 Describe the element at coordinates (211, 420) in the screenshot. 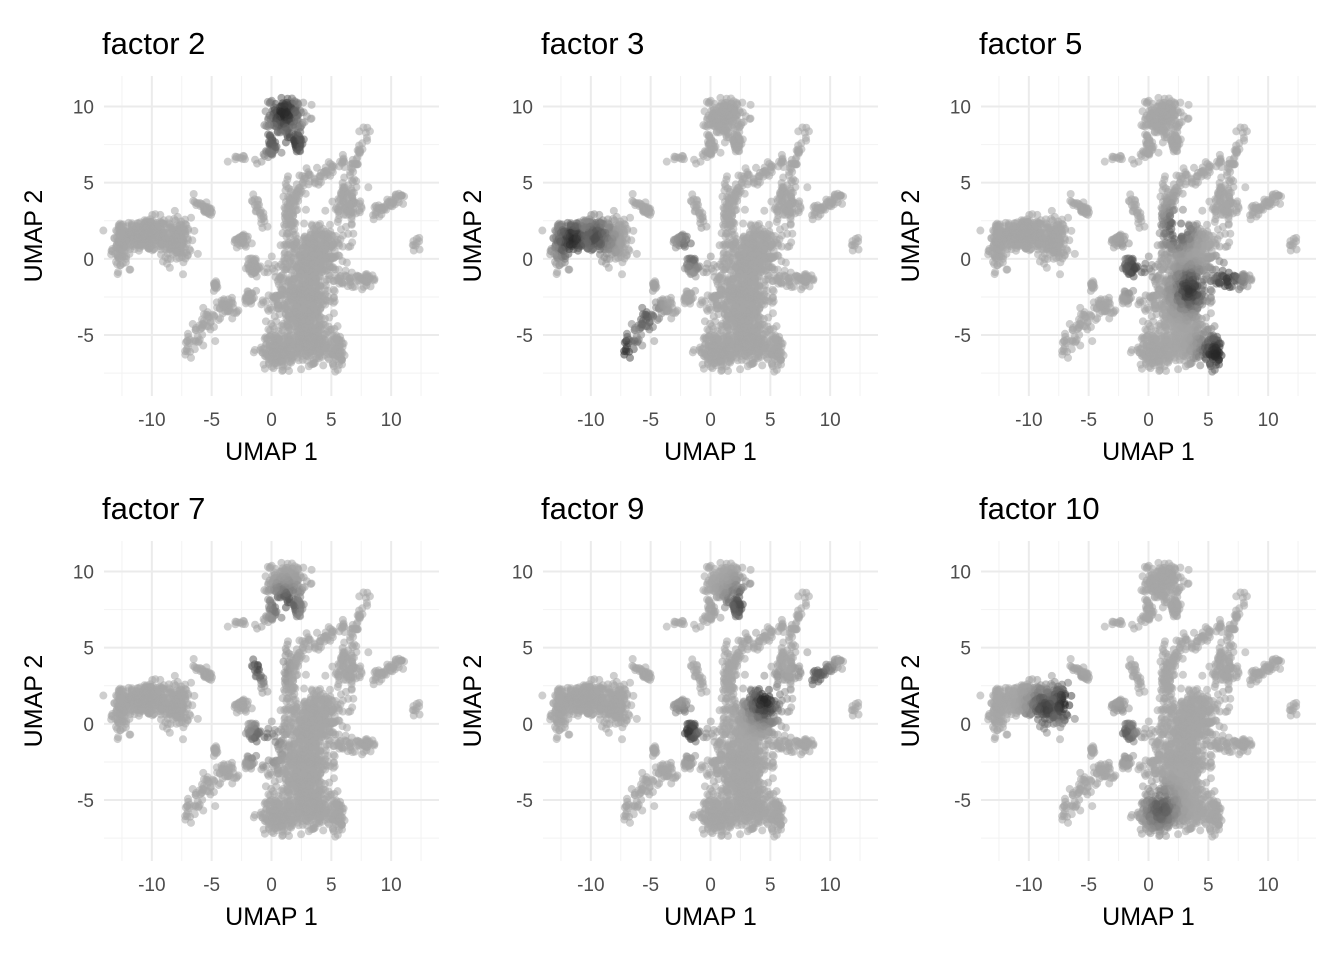

I see `x-tick-label: -5` at that location.